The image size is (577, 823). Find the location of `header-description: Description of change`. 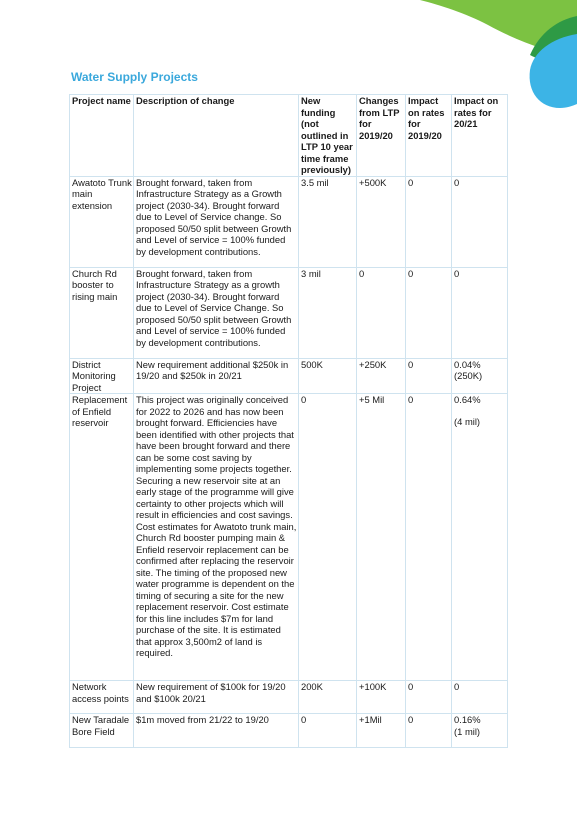

header-description: Description of change is located at coordinates (216, 135).